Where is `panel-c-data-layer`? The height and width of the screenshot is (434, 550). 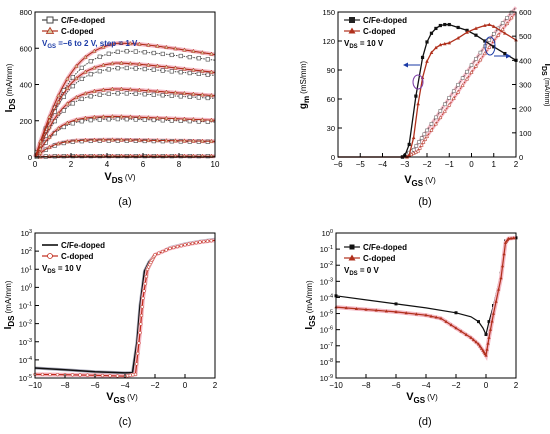 panel-c-data-layer is located at coordinates (124, 308).